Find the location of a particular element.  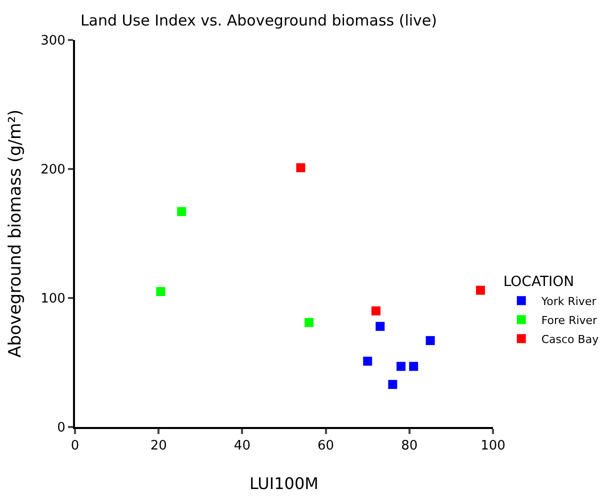

y-tick-label: 200 is located at coordinates (53, 170).